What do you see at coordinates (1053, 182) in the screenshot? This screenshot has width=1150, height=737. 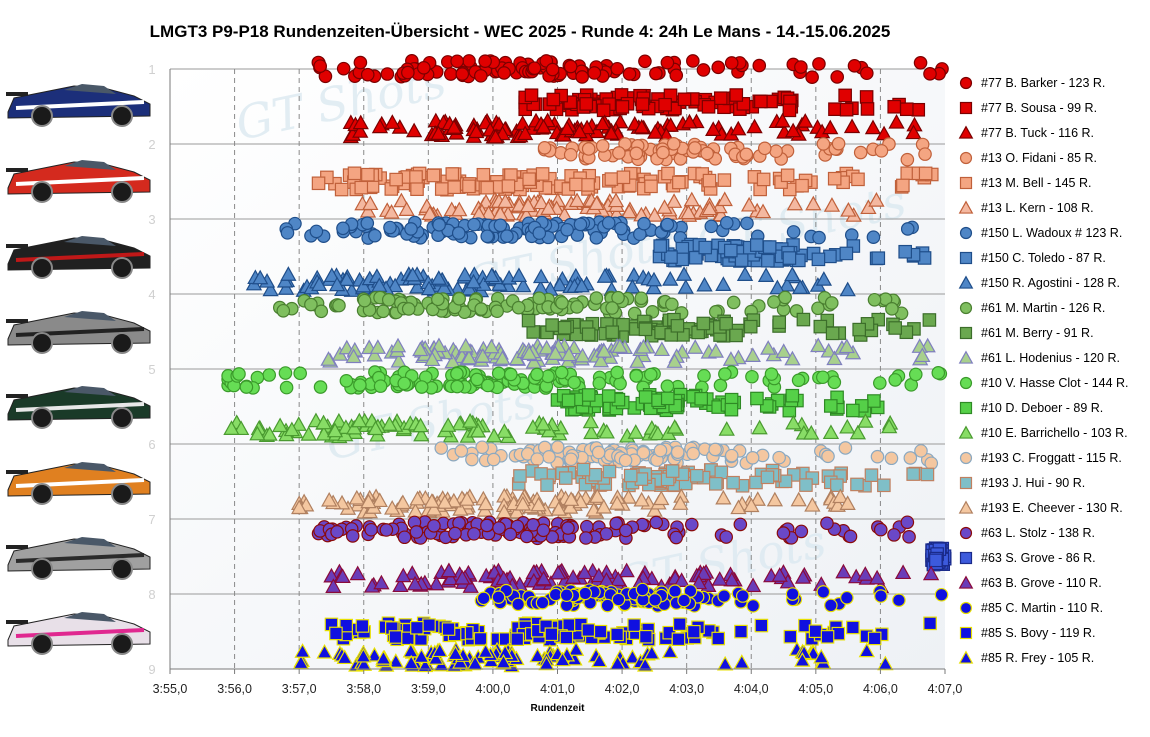 I see `legend-item: #13 M. Bell - 145 R.` at bounding box center [1053, 182].